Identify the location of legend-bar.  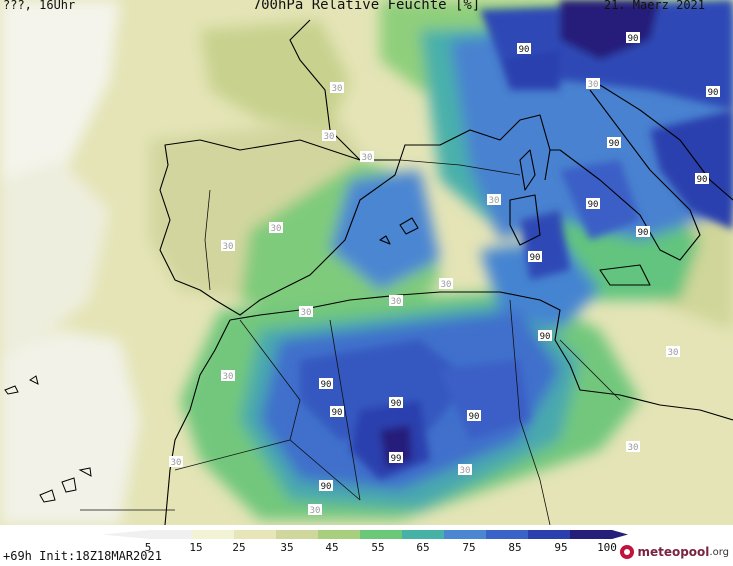
(365, 534).